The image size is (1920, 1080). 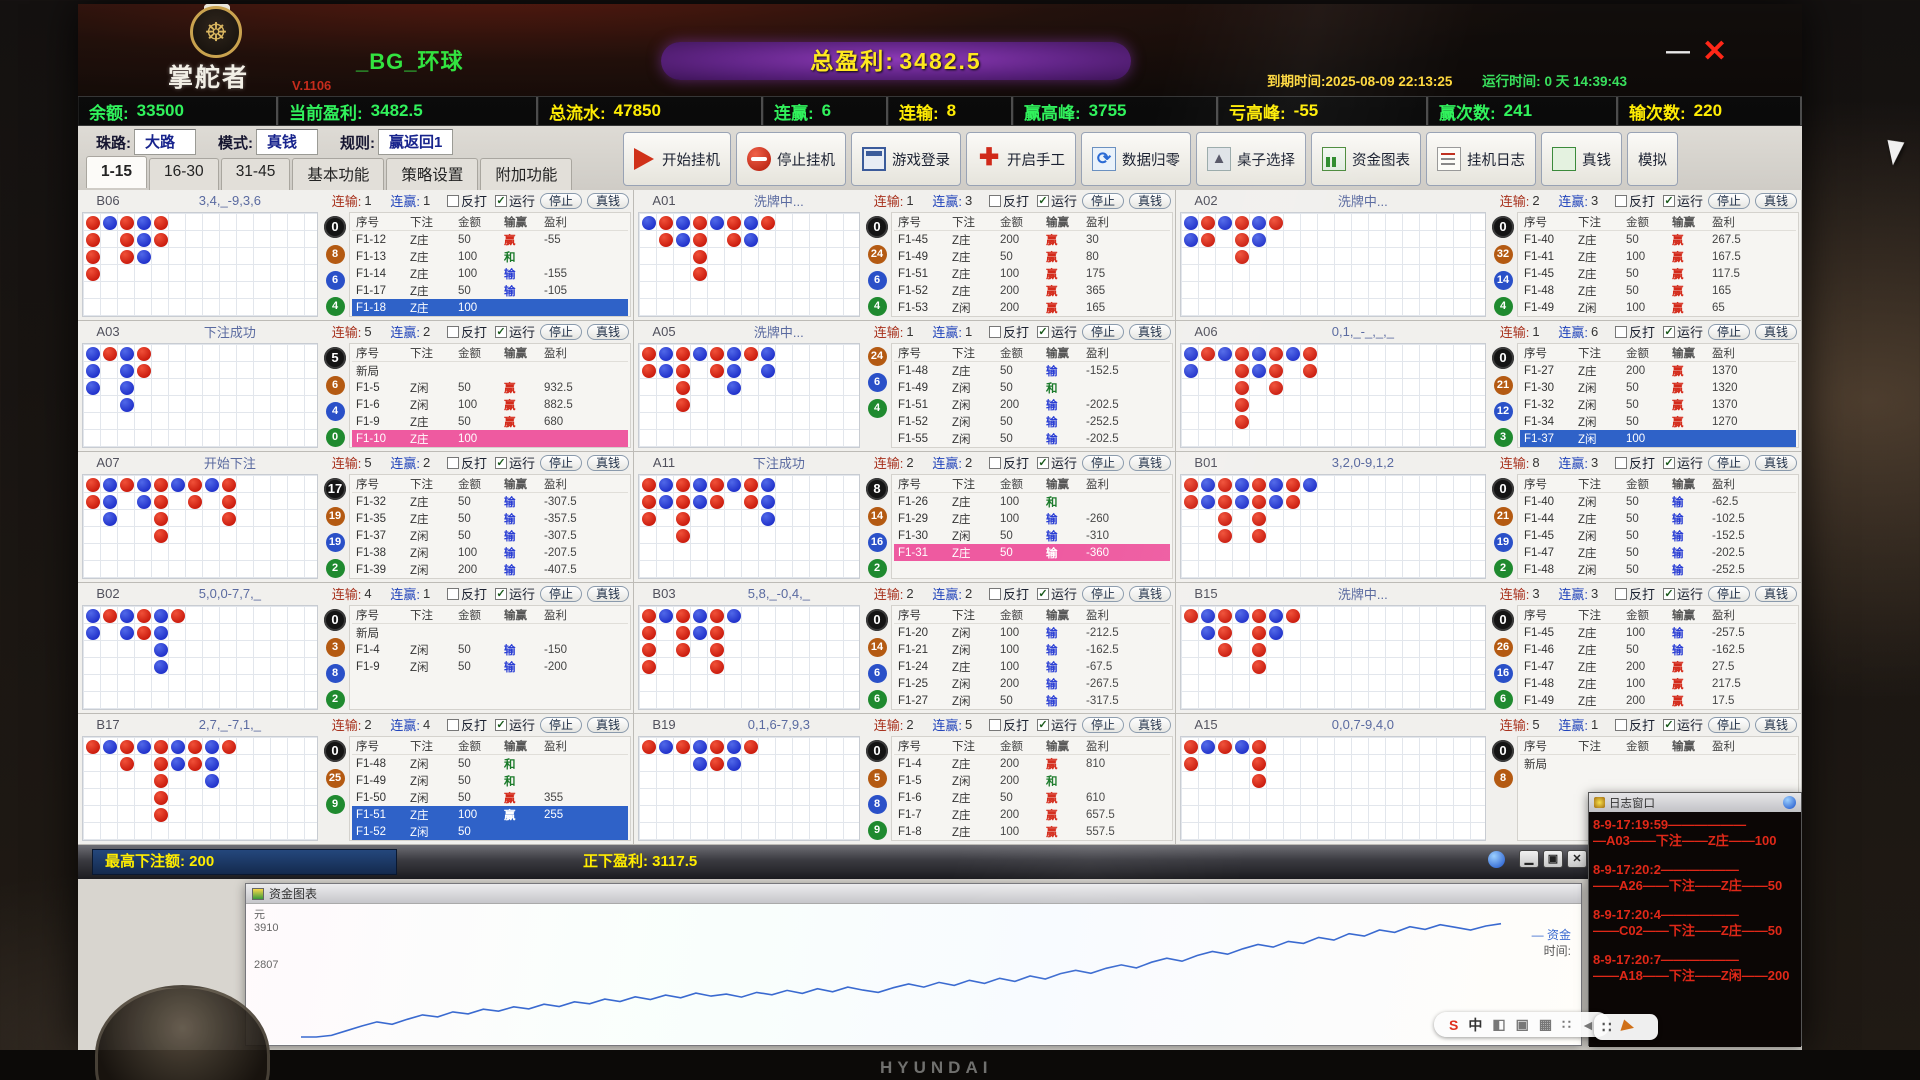 I want to click on ime-icon: ▣, so click(x=1522, y=1024).